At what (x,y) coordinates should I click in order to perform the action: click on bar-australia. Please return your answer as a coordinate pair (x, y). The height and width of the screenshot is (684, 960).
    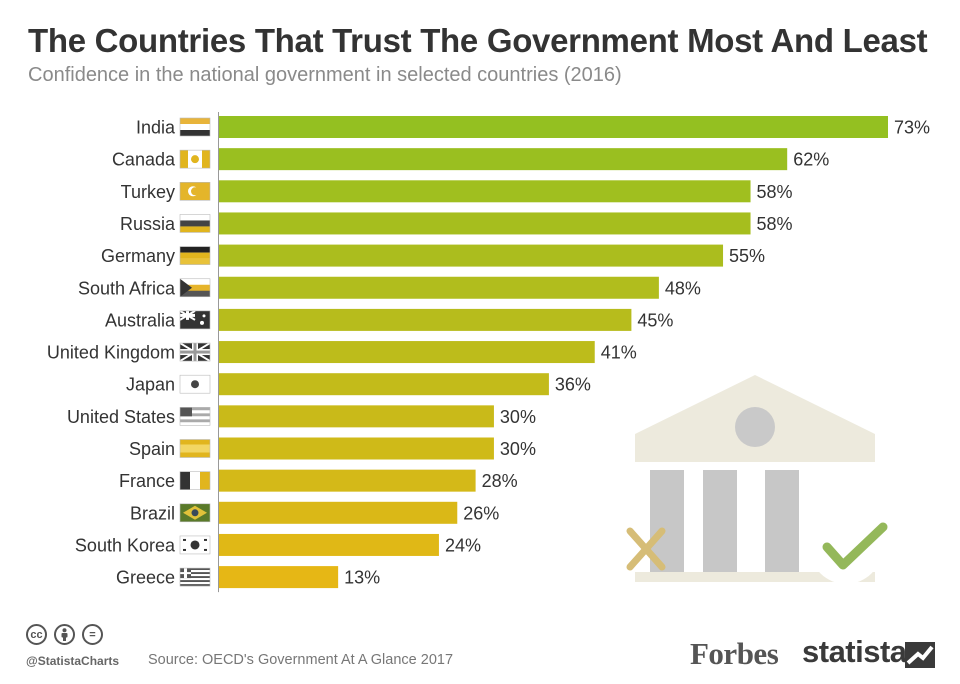
    Looking at the image, I should click on (425, 319).